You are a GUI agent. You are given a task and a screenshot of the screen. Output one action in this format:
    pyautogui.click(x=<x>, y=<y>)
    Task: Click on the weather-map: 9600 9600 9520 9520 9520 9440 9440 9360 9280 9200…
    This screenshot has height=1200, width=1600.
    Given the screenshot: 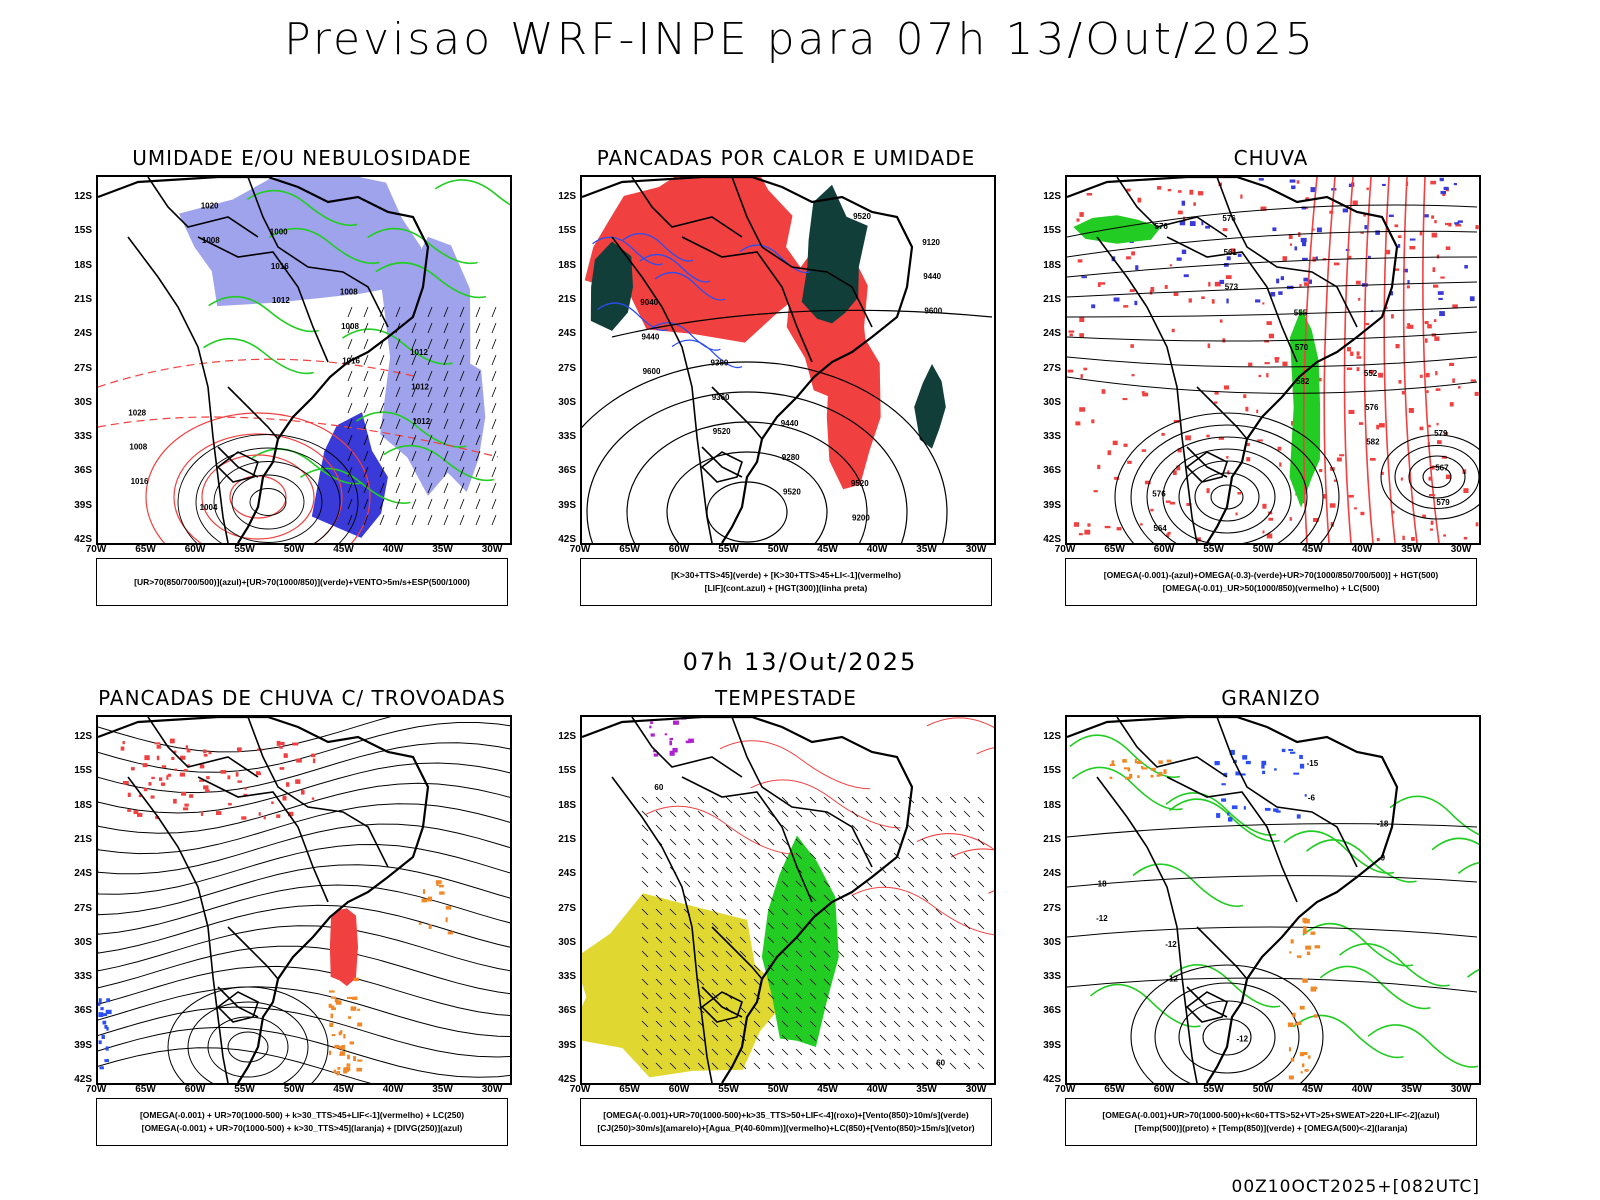 What is the action you would take?
    pyautogui.click(x=788, y=360)
    